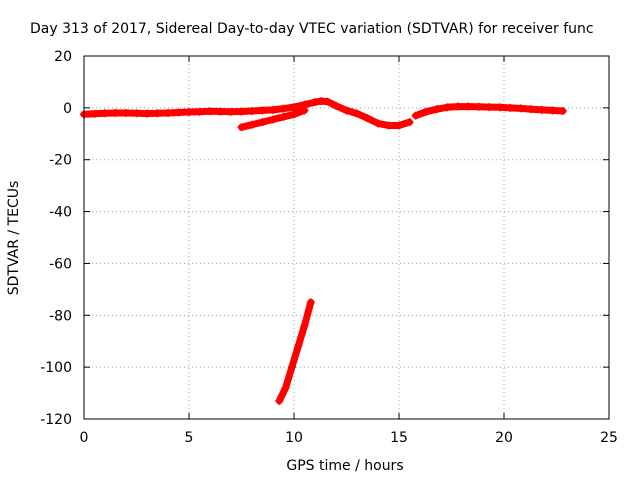  What do you see at coordinates (84, 438) in the screenshot?
I see `x-tick-label: 0` at bounding box center [84, 438].